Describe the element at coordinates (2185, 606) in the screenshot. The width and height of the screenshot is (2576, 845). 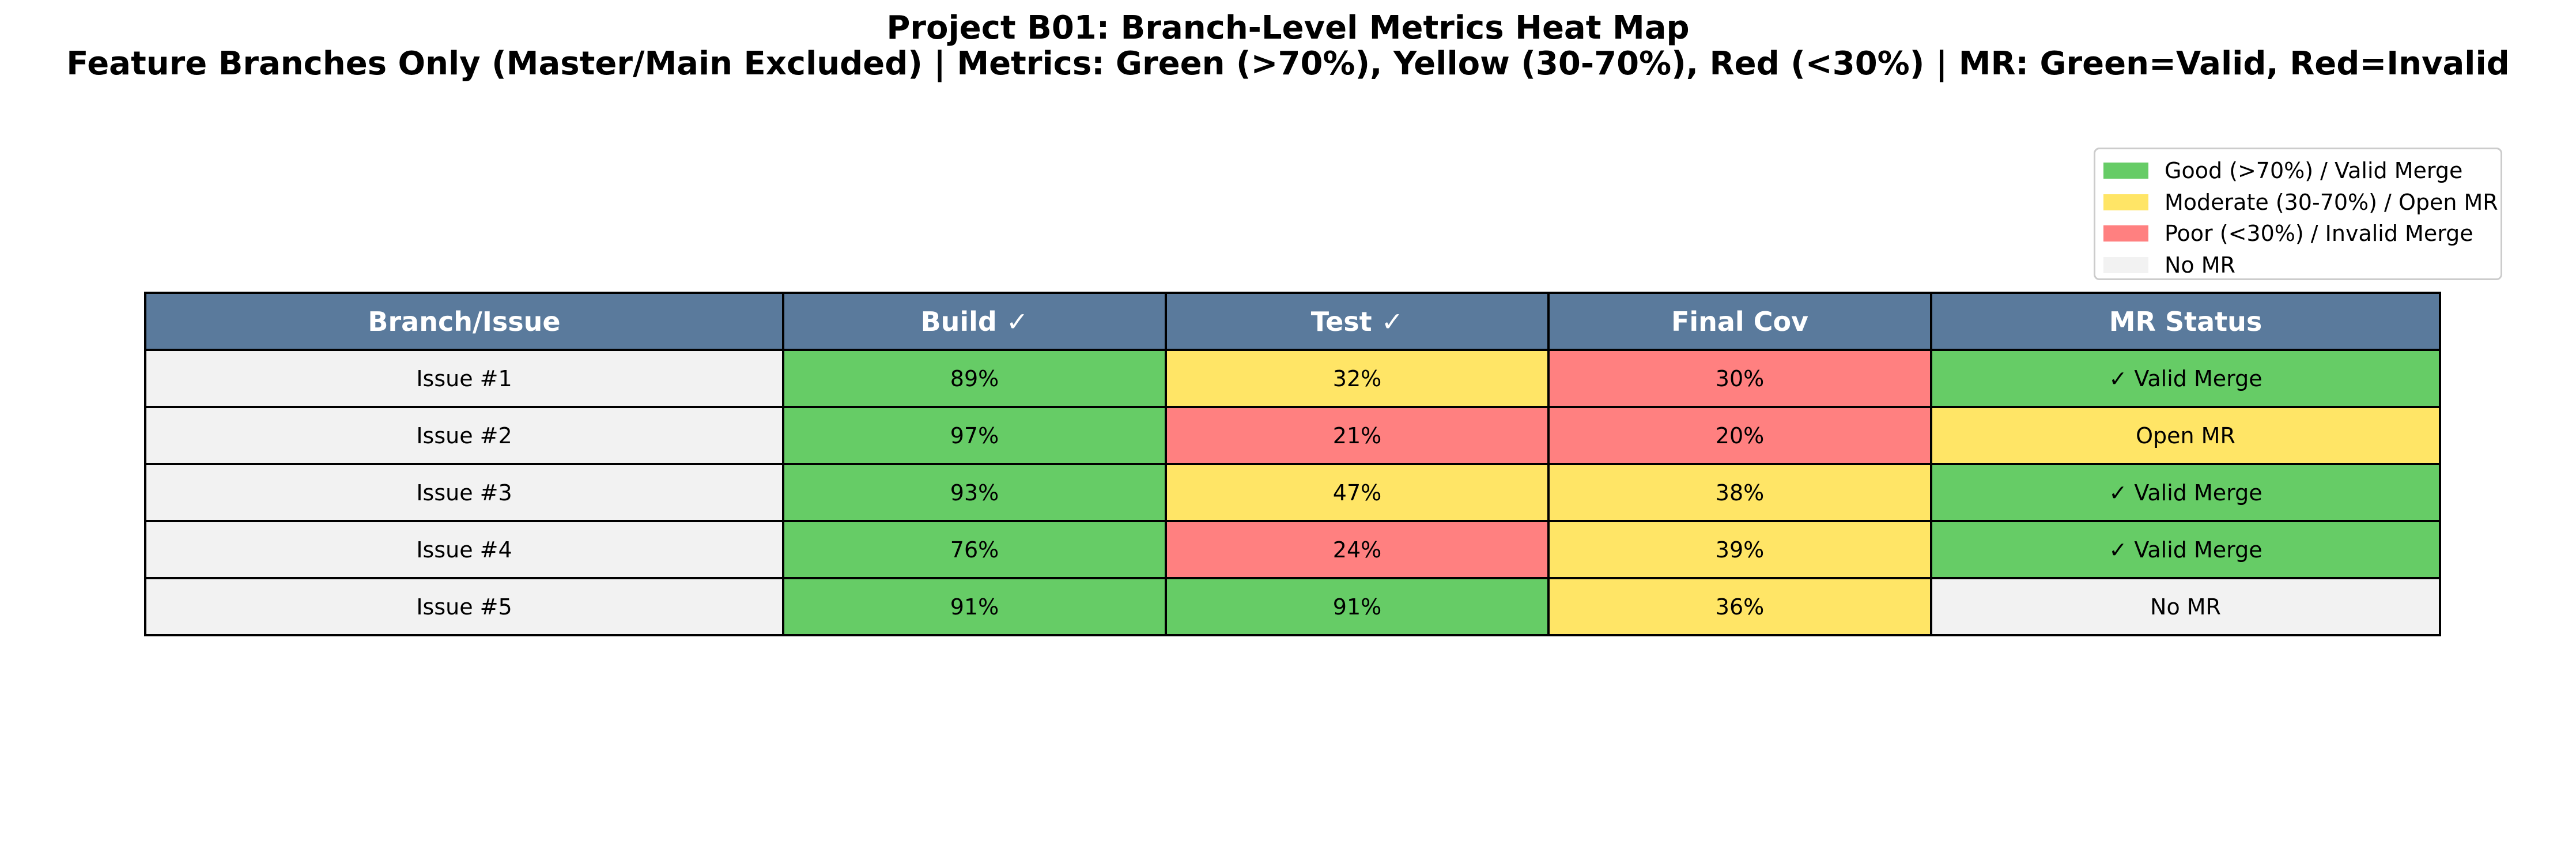
I see `cell-mr-status: No MR` at that location.